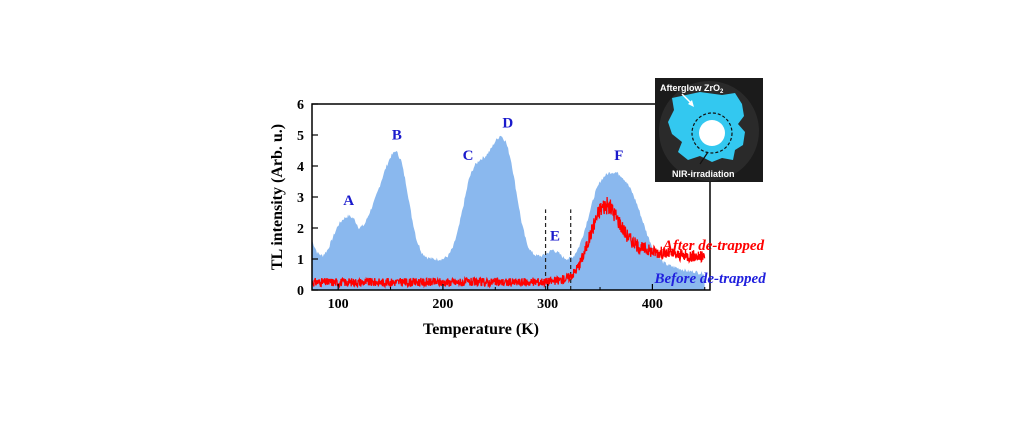  What do you see at coordinates (348, 201) in the screenshot?
I see `peak-label-A: A` at bounding box center [348, 201].